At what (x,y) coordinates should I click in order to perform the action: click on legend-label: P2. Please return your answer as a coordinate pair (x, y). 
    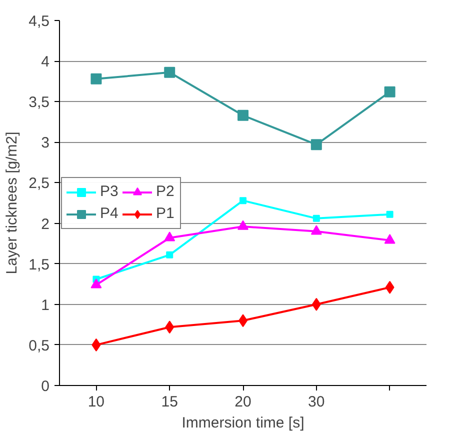
    Looking at the image, I should click on (166, 191).